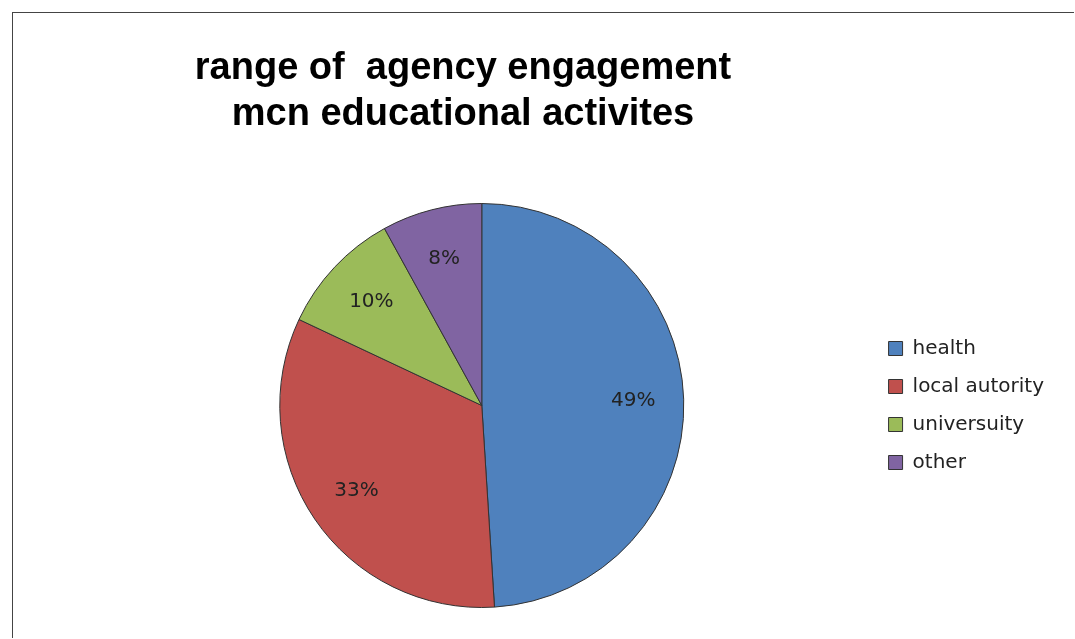 This screenshot has width=1075, height=639. What do you see at coordinates (968, 422) in the screenshot?
I see `legend-label: universuity` at bounding box center [968, 422].